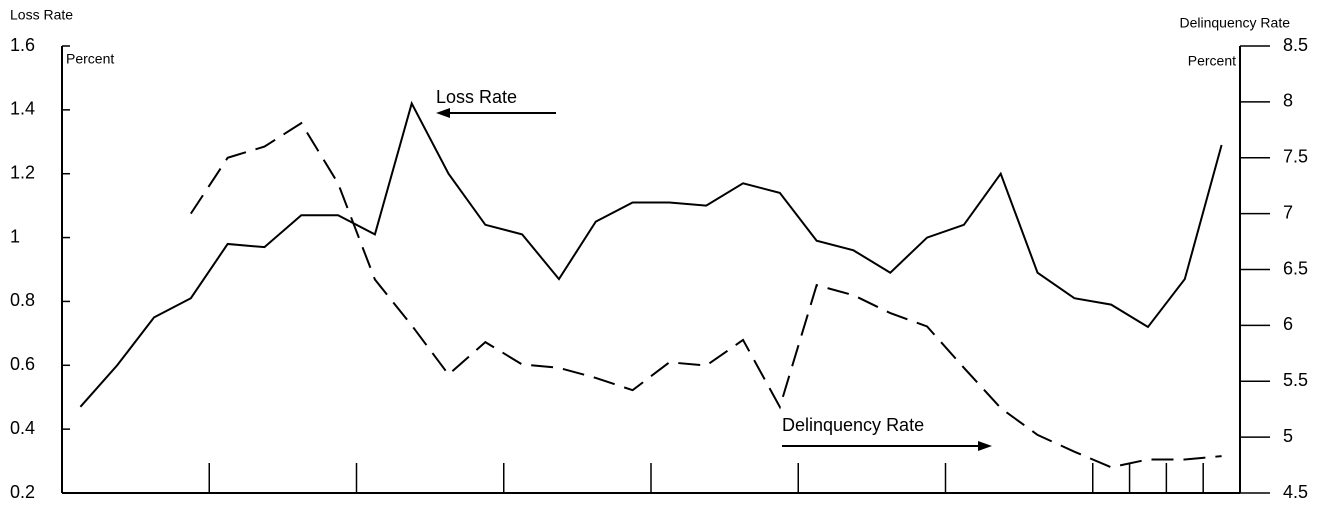 This screenshot has width=1338, height=509. I want to click on y-axis-title: Loss Rate, so click(41, 15).